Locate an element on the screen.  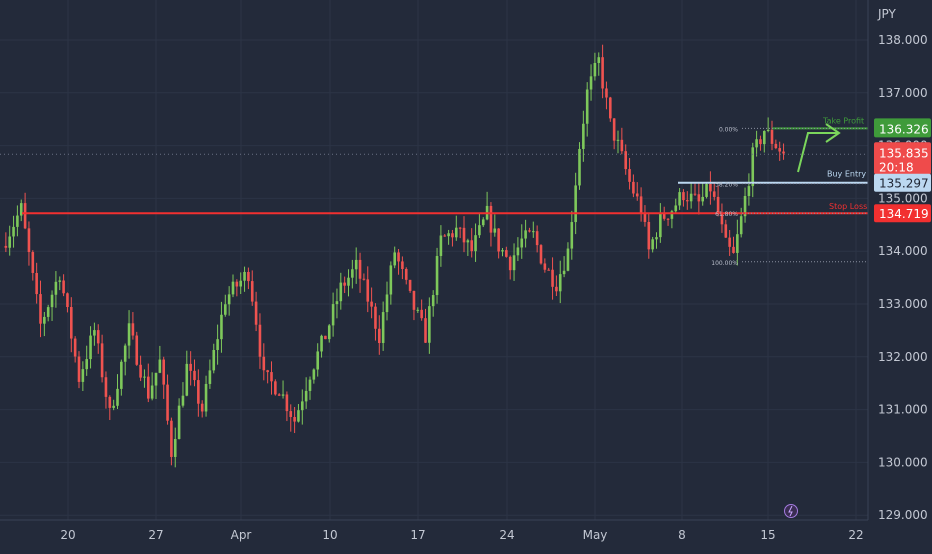
buy-entry-price-box is located at coordinates (902, 182).